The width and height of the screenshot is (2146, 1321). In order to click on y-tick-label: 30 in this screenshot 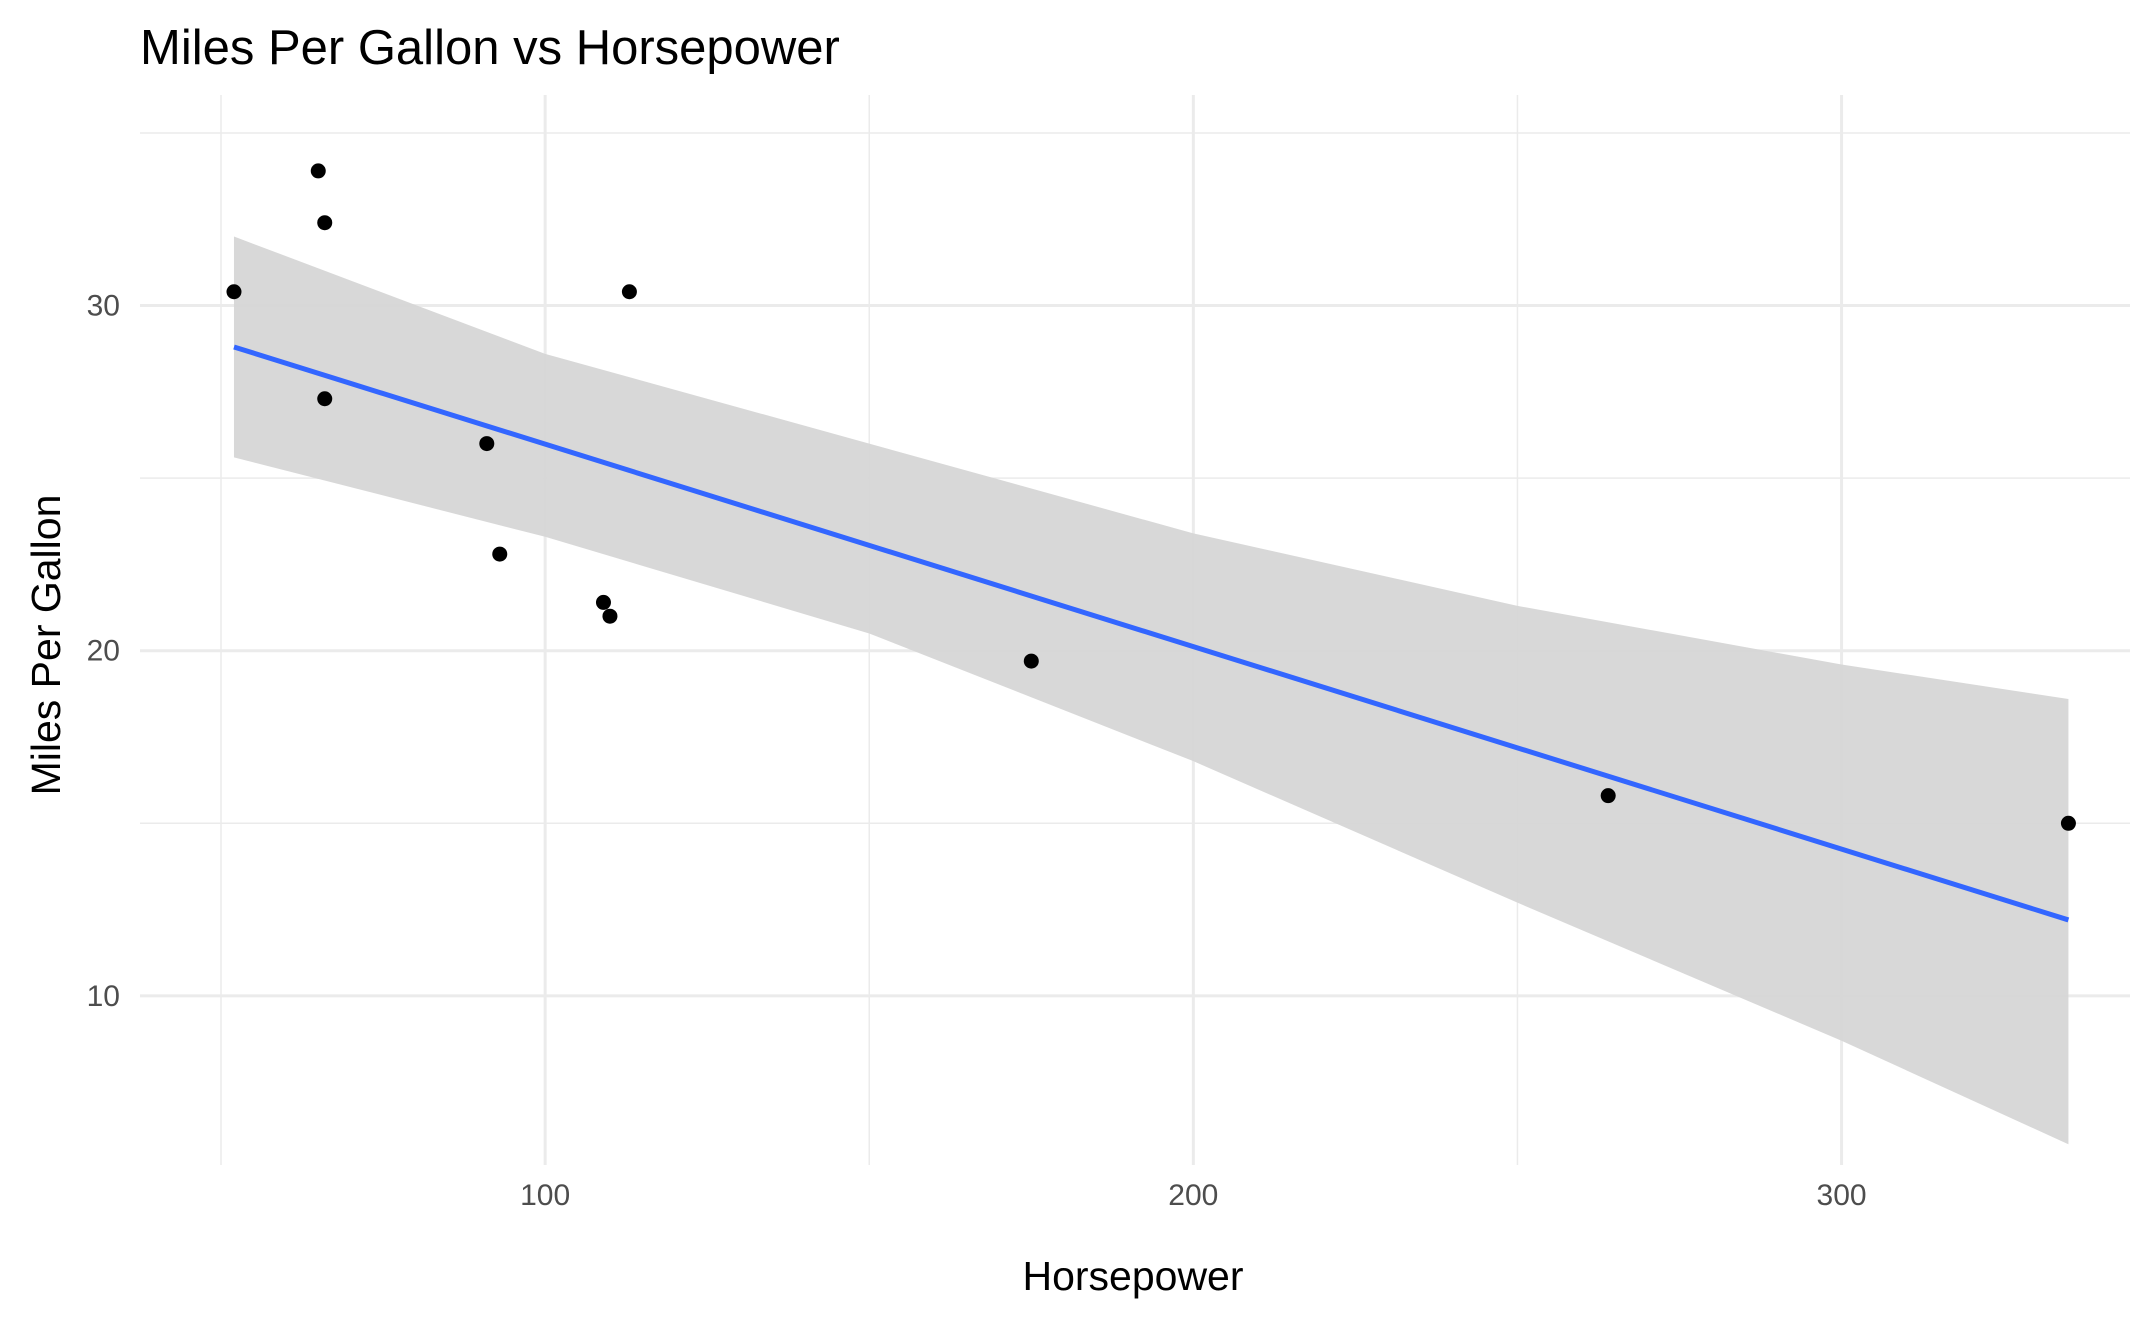, I will do `click(103, 306)`.